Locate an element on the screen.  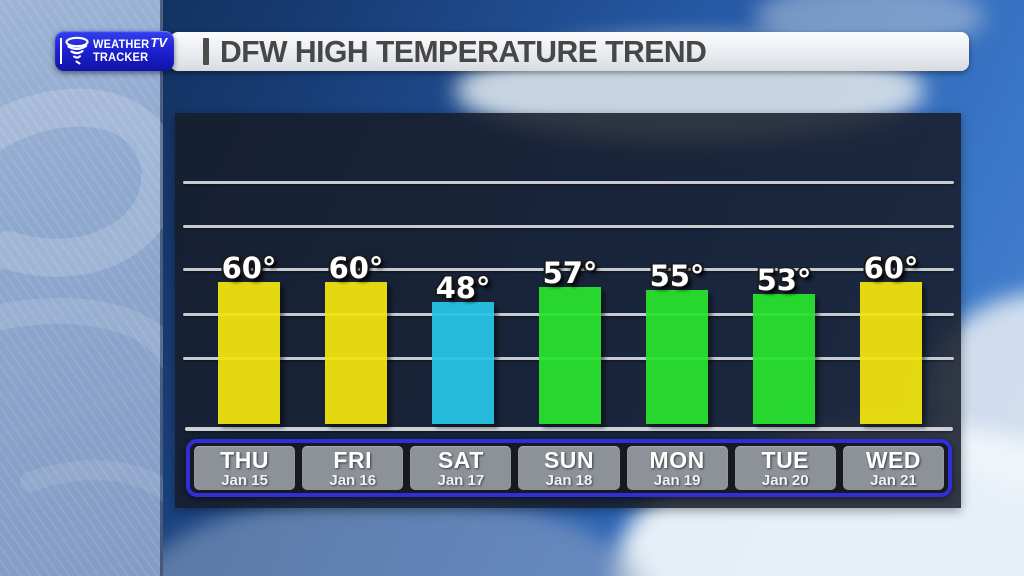
day-name: THU is located at coordinates (244, 459).